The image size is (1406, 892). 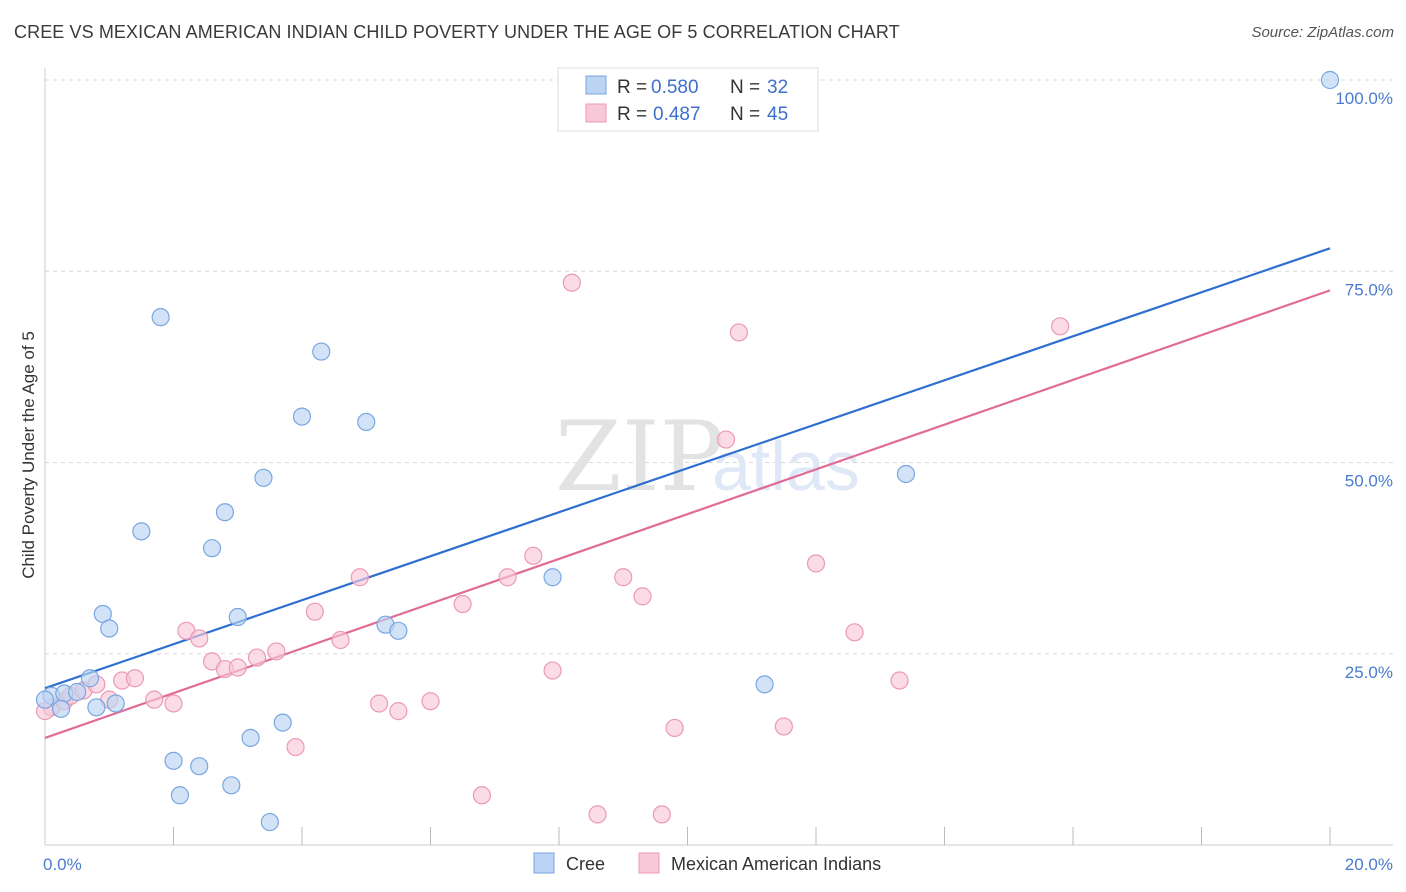 What do you see at coordinates (632, 87) in the screenshot?
I see `legend-r-label-cree: R =` at bounding box center [632, 87].